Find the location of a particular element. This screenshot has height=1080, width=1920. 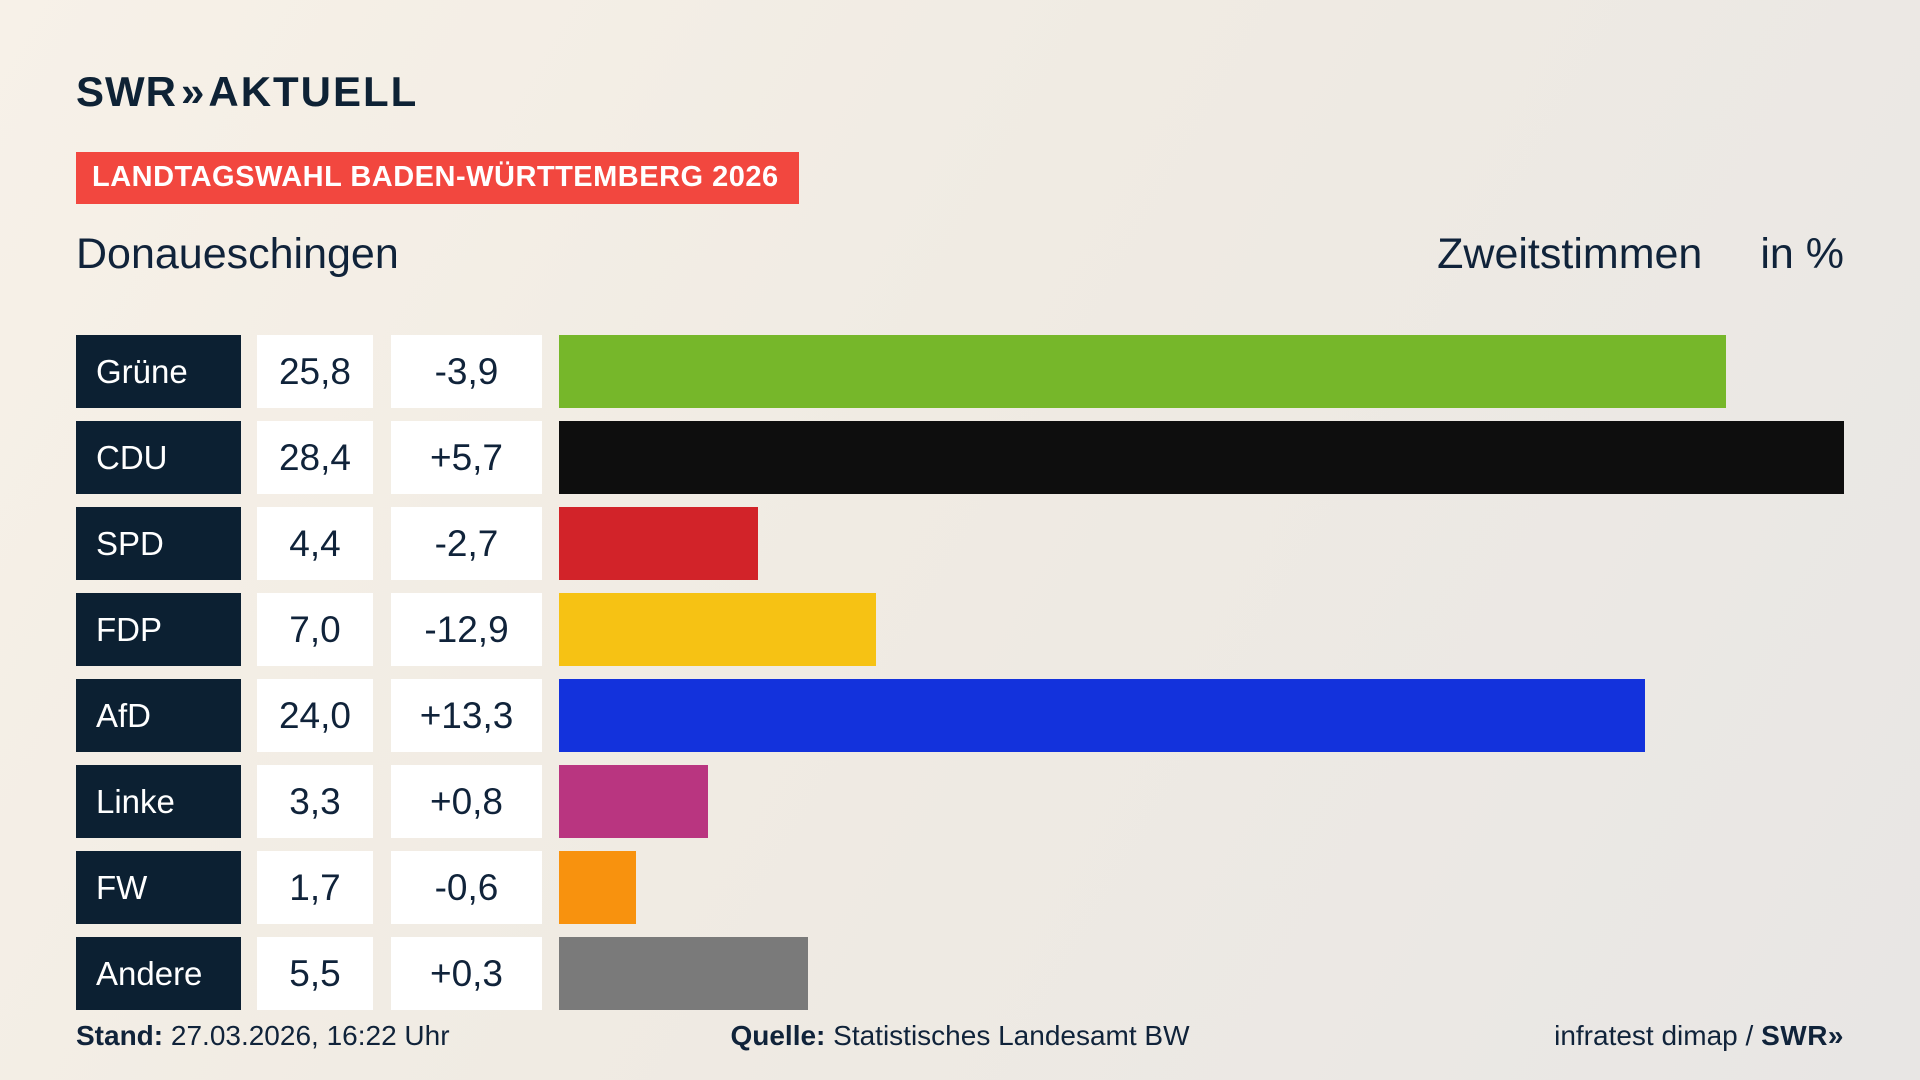

party-value: 4,4 is located at coordinates (315, 543).